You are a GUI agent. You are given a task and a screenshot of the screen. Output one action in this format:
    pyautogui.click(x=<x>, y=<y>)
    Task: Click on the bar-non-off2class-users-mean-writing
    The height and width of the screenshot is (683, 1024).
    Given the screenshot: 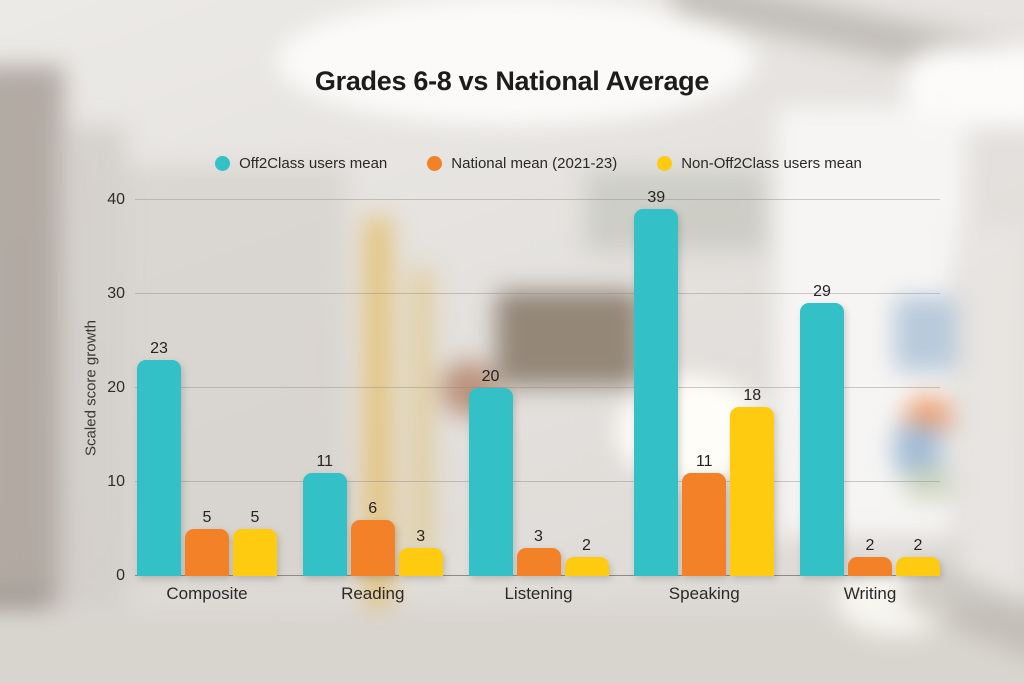 What is the action you would take?
    pyautogui.click(x=918, y=566)
    